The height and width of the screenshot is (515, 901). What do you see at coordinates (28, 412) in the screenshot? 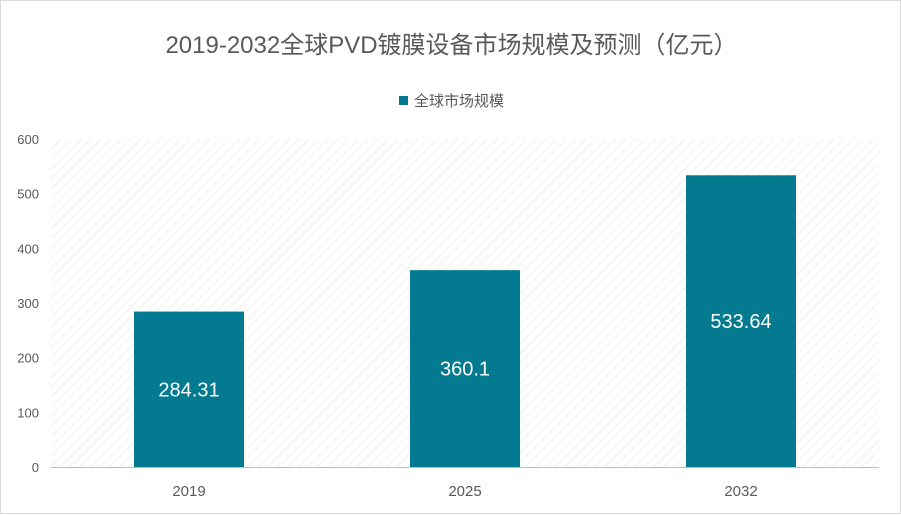
I see `y-tick-label: 100` at bounding box center [28, 412].